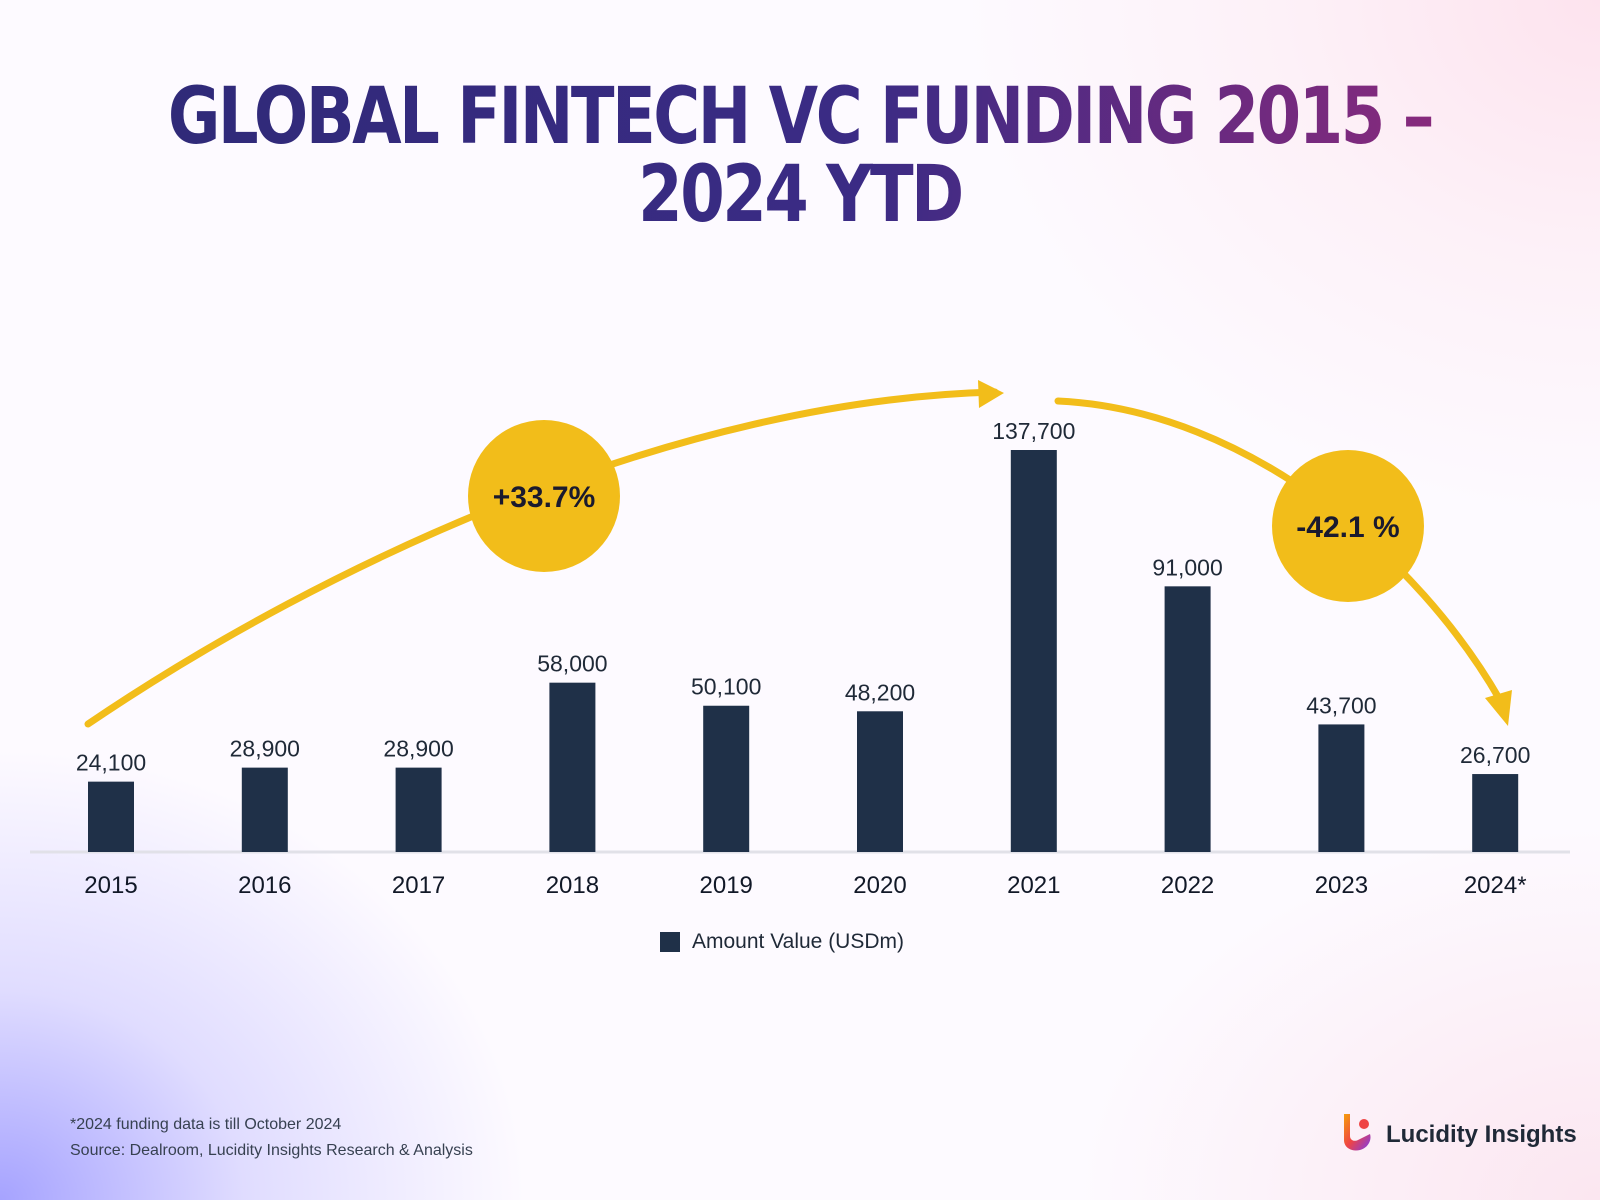 The width and height of the screenshot is (1600, 1200). I want to click on bar-2016, so click(264, 809).